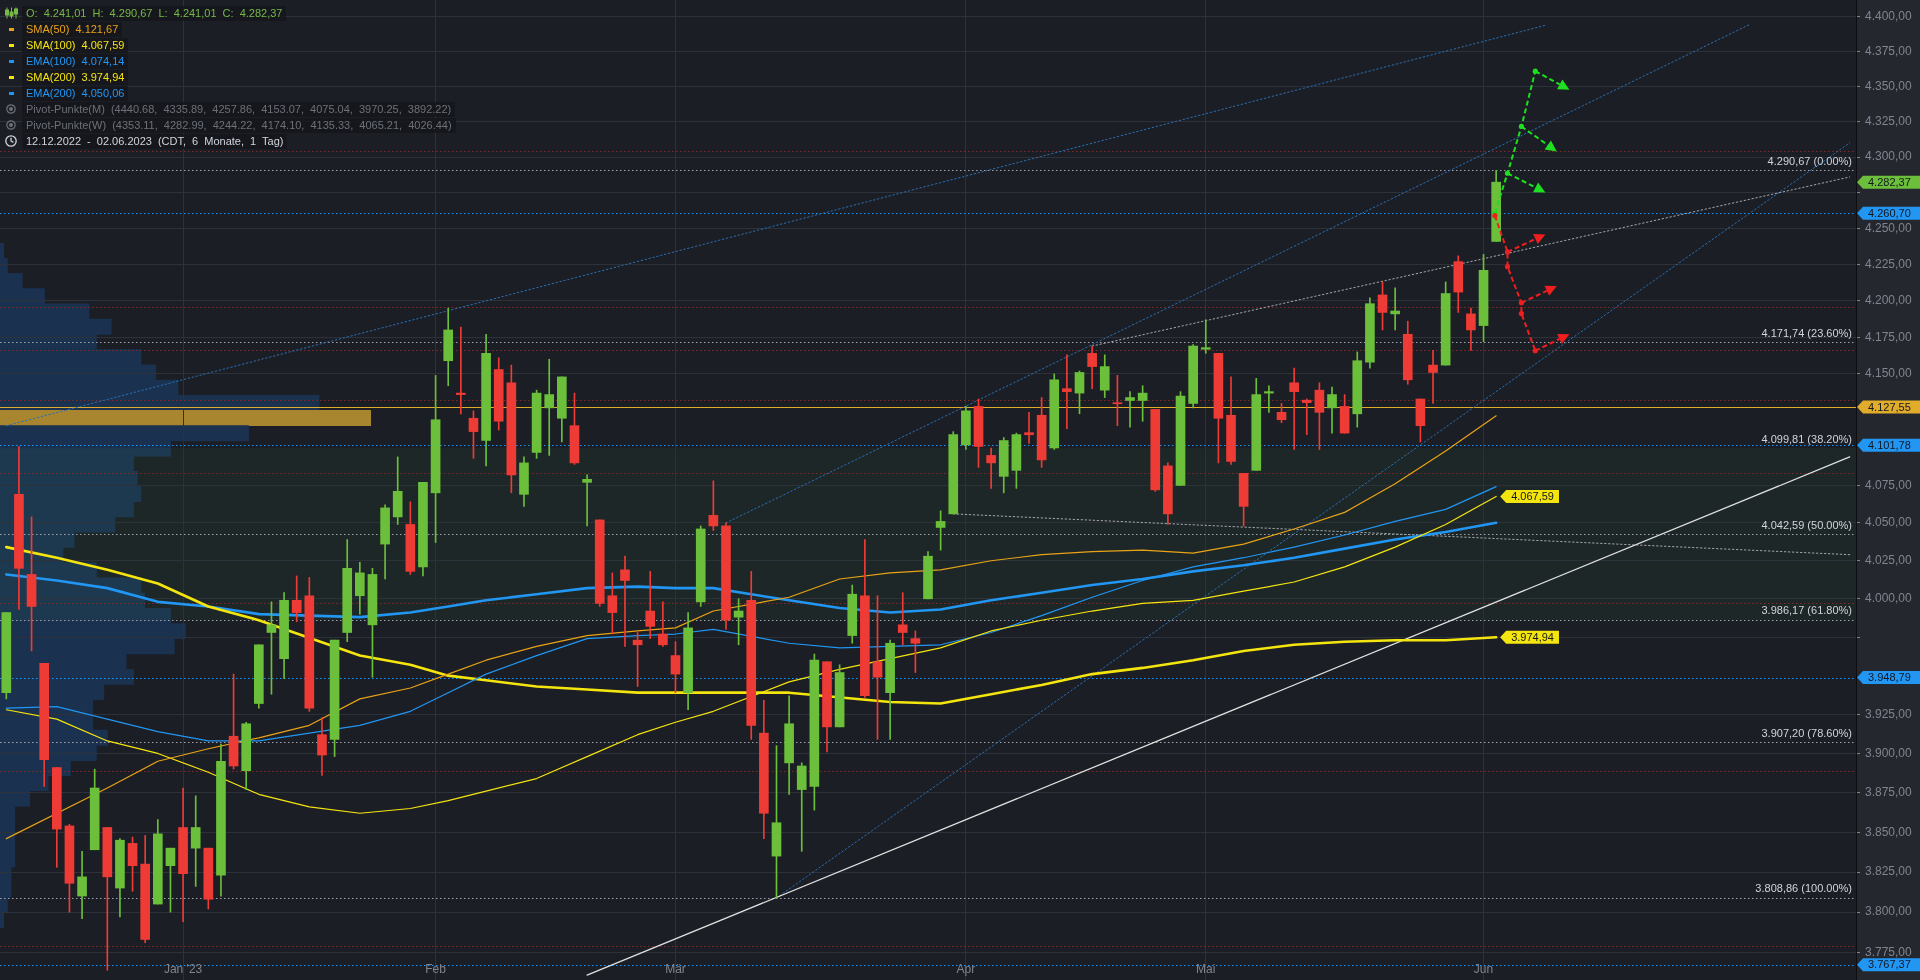 The width and height of the screenshot is (1920, 980). Describe the element at coordinates (1889, 951) in the screenshot. I see `y-tick-label: 3.775,00` at that location.